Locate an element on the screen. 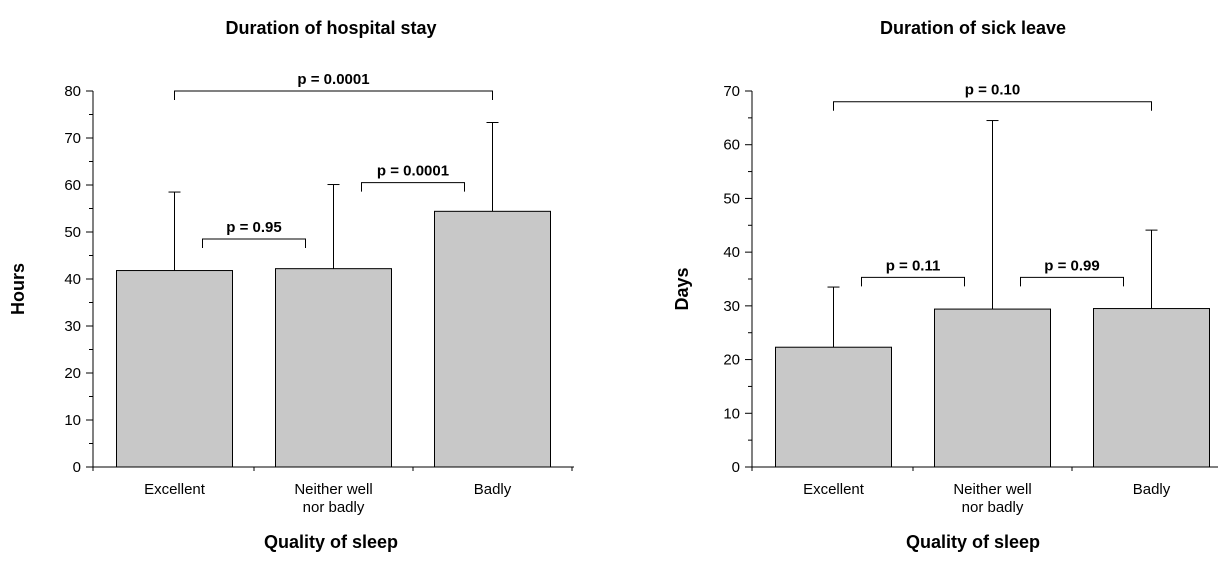 The height and width of the screenshot is (565, 1218). chart-title: Duration of sick leave is located at coordinates (973, 28).